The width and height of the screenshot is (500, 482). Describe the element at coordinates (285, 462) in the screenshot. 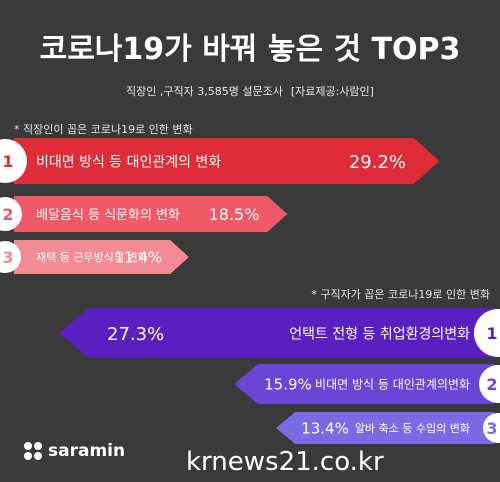

I see `watermark-site: krnews21.co.kr` at that location.